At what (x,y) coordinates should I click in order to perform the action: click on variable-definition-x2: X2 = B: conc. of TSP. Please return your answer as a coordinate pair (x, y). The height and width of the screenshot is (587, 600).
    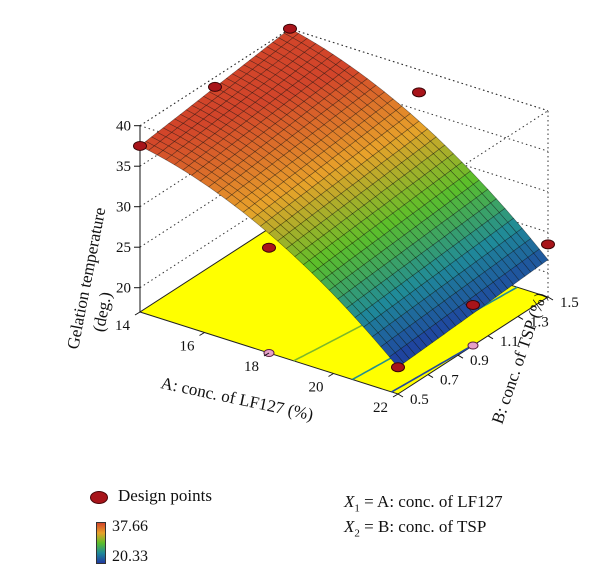
    Looking at the image, I should click on (415, 528).